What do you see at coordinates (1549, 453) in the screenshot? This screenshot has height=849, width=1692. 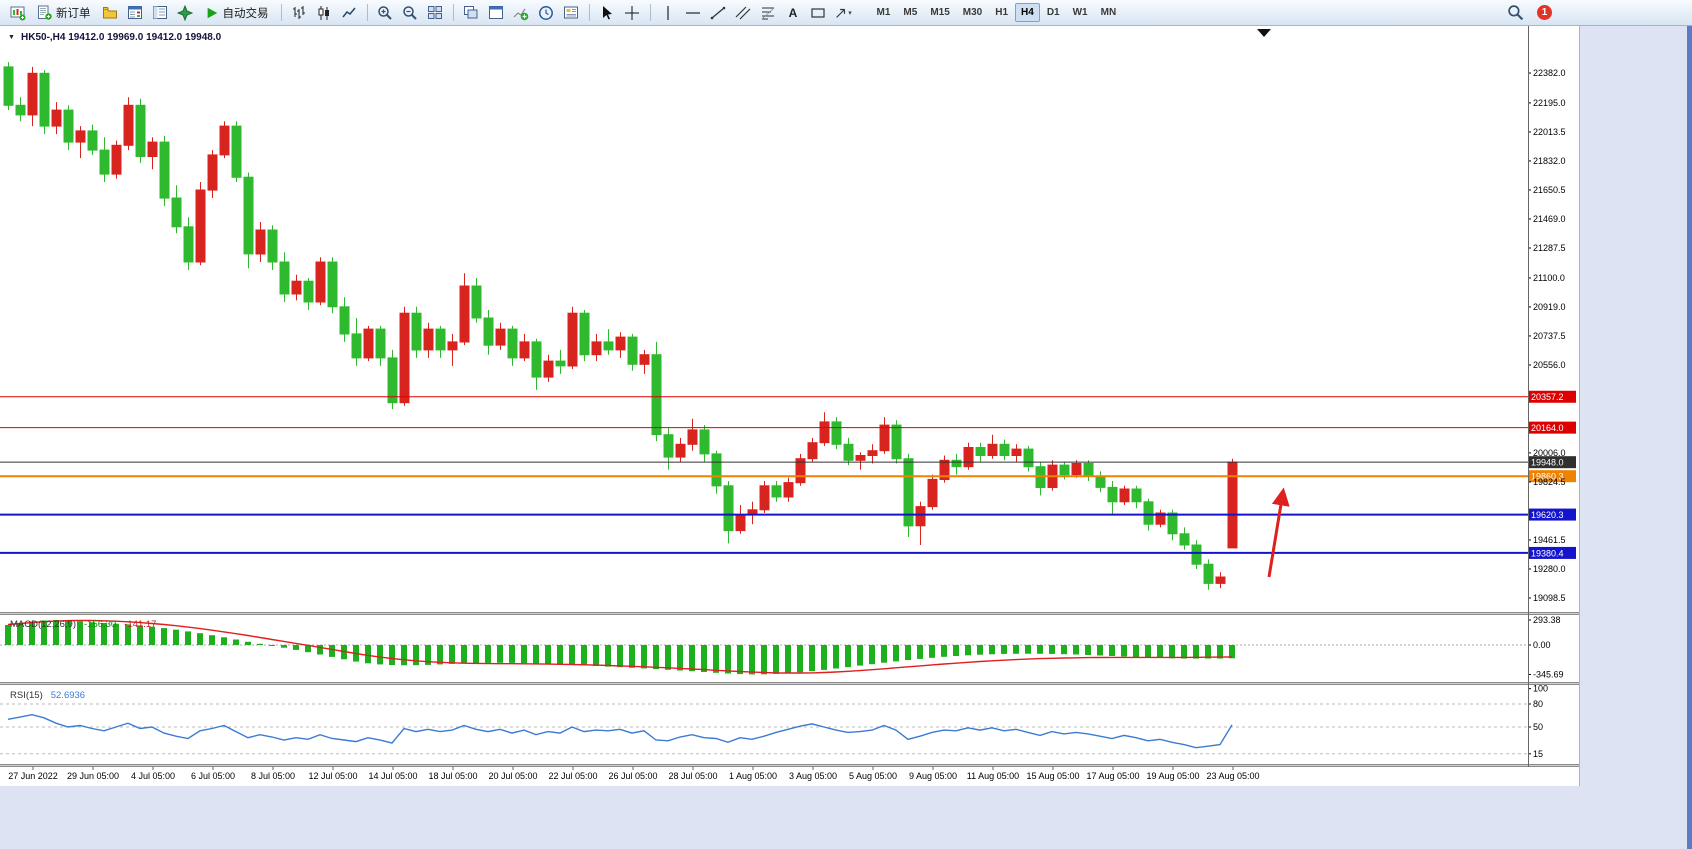 I see `svg-text: 20006.0` at bounding box center [1549, 453].